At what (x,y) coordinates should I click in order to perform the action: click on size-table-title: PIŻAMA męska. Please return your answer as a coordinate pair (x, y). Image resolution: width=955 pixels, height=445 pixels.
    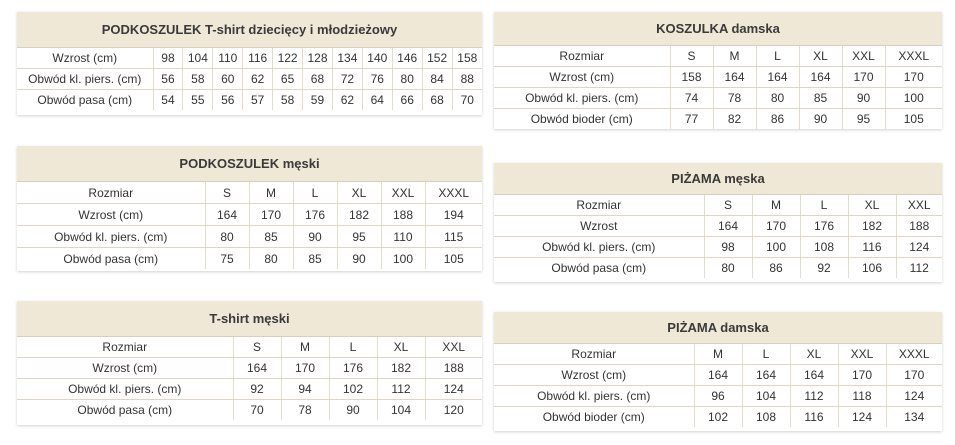
    Looking at the image, I should click on (718, 179).